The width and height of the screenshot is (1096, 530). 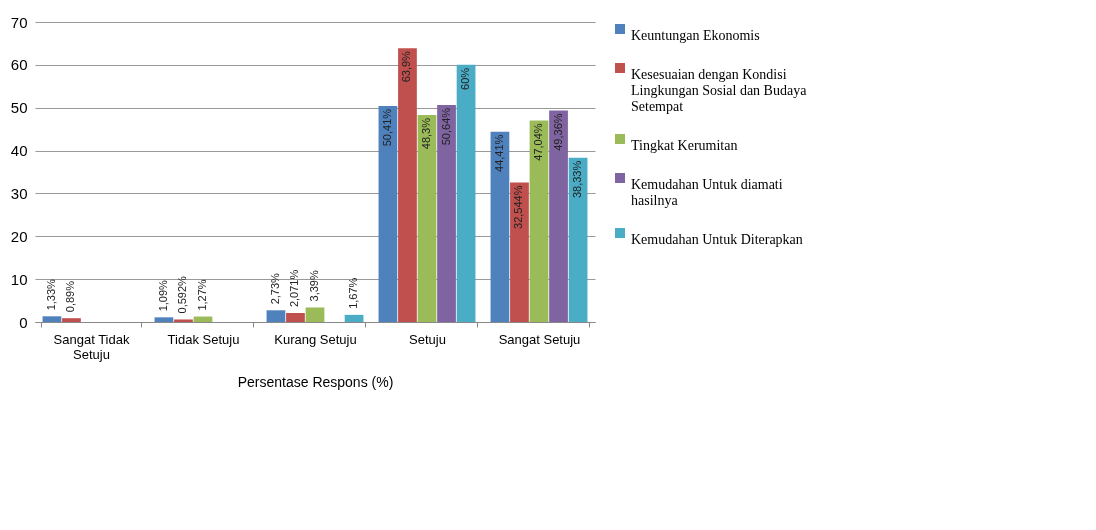 What do you see at coordinates (202, 295) in the screenshot?
I see `data-label: 1,27%` at bounding box center [202, 295].